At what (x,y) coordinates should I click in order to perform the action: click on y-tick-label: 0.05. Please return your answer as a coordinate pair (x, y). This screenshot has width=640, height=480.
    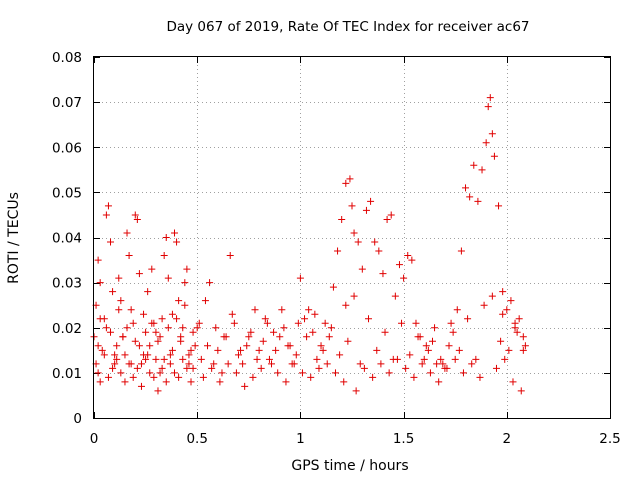
    Looking at the image, I should click on (67, 193).